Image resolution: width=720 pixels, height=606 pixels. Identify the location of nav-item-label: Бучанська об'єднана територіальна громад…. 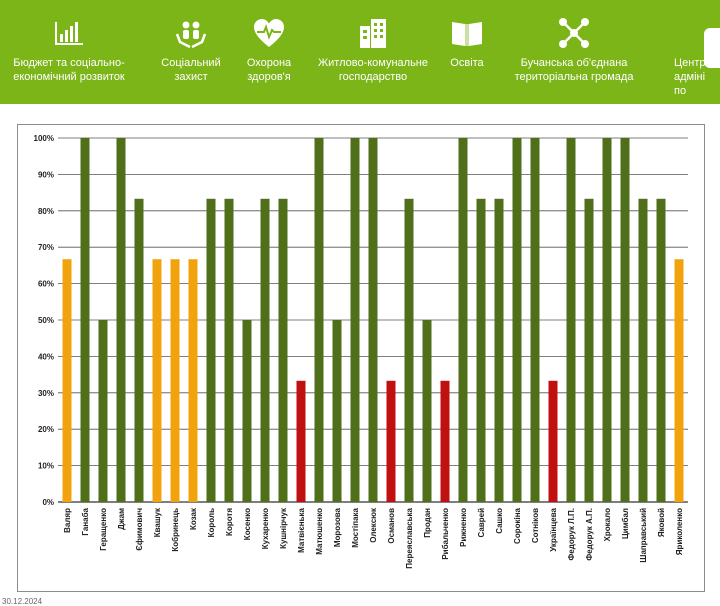
(574, 70).